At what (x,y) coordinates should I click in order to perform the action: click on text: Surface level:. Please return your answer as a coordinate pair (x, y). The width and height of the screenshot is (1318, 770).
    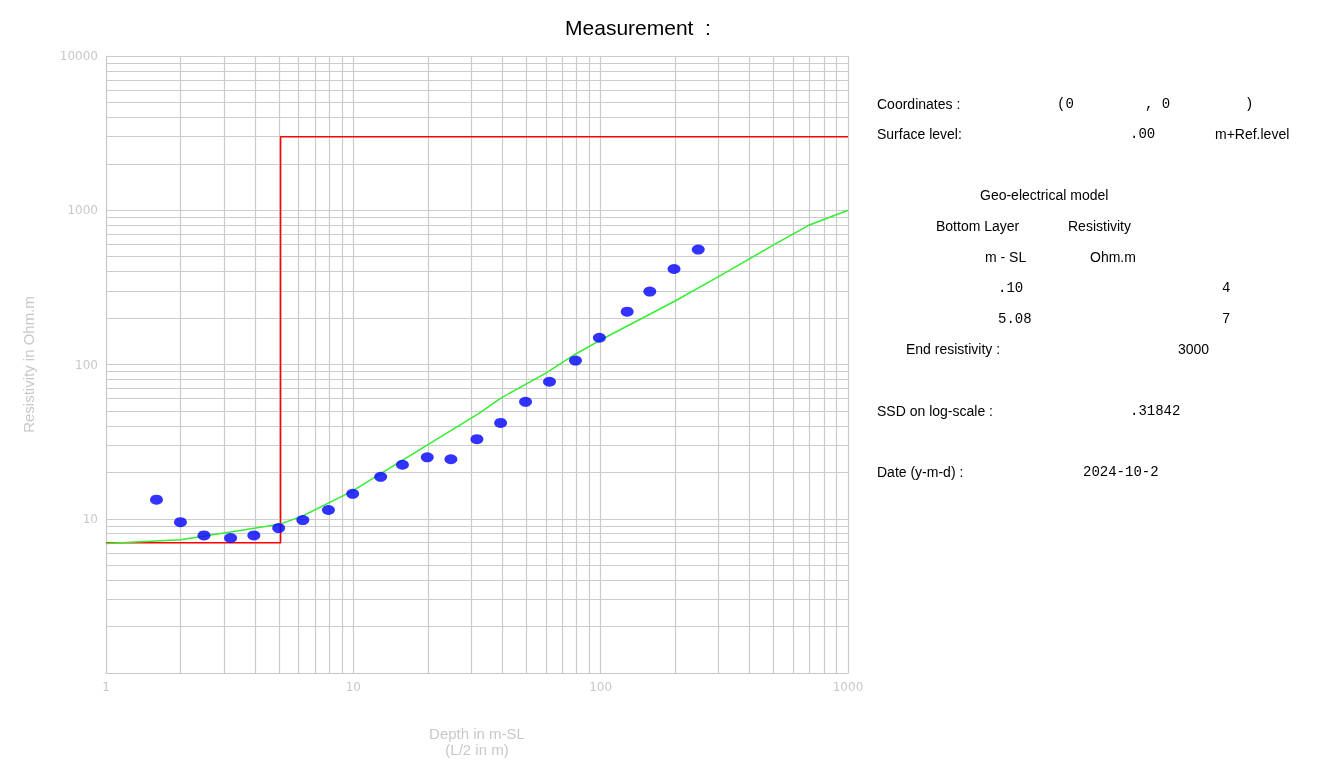
    Looking at the image, I should click on (919, 134).